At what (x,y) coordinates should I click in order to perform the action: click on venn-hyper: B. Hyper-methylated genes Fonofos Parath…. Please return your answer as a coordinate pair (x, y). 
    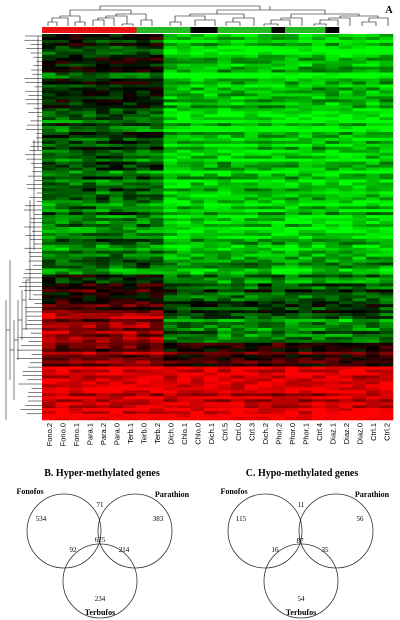
    Looking at the image, I should click on (103, 543).